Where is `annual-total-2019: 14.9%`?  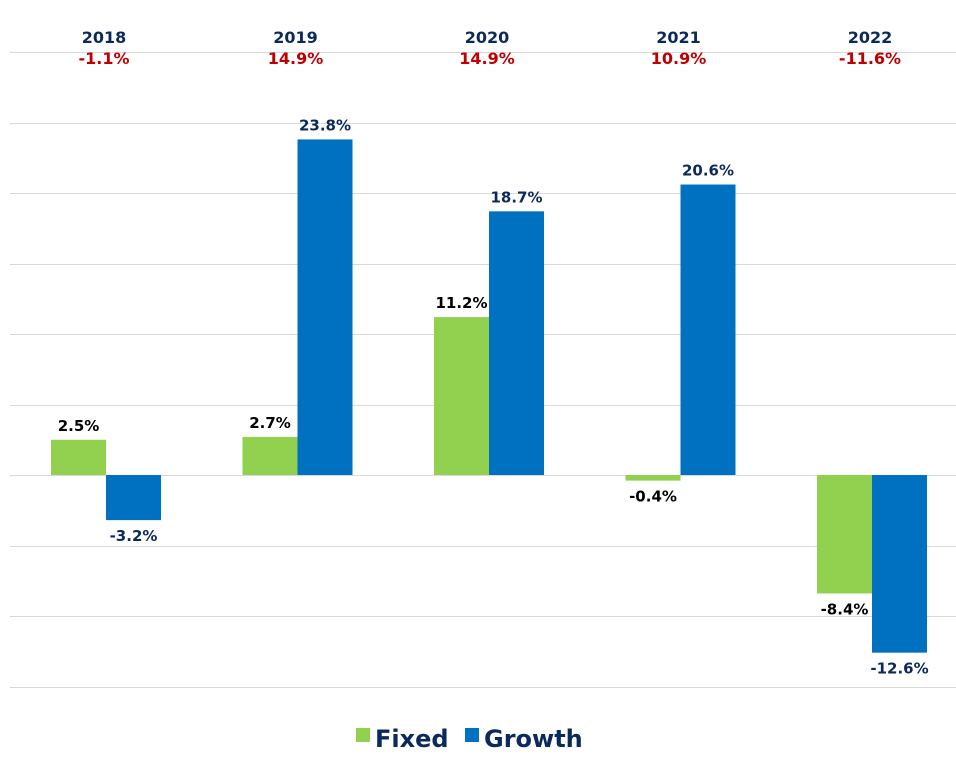
annual-total-2019: 14.9% is located at coordinates (296, 58).